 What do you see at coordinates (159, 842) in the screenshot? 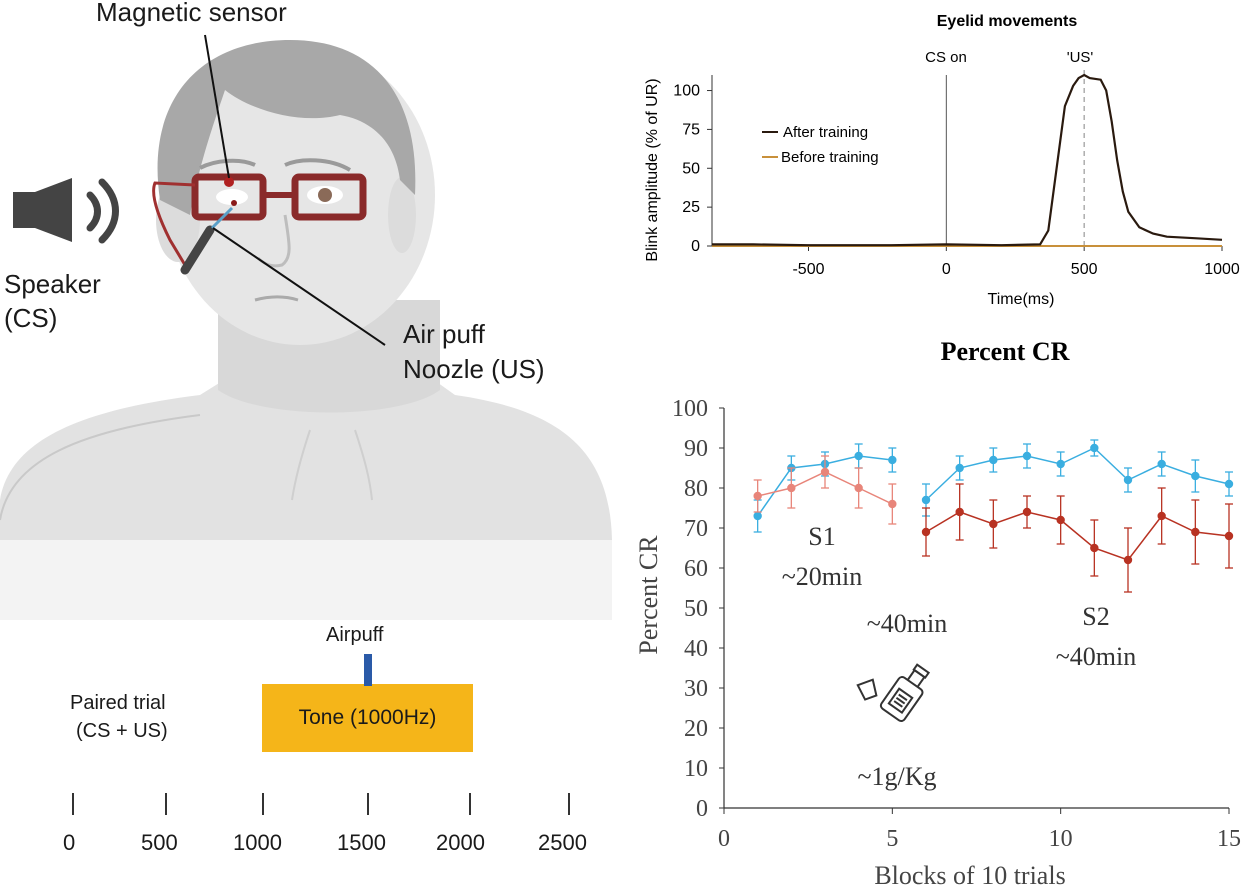
I see `timeline-tick-500: 500` at bounding box center [159, 842].